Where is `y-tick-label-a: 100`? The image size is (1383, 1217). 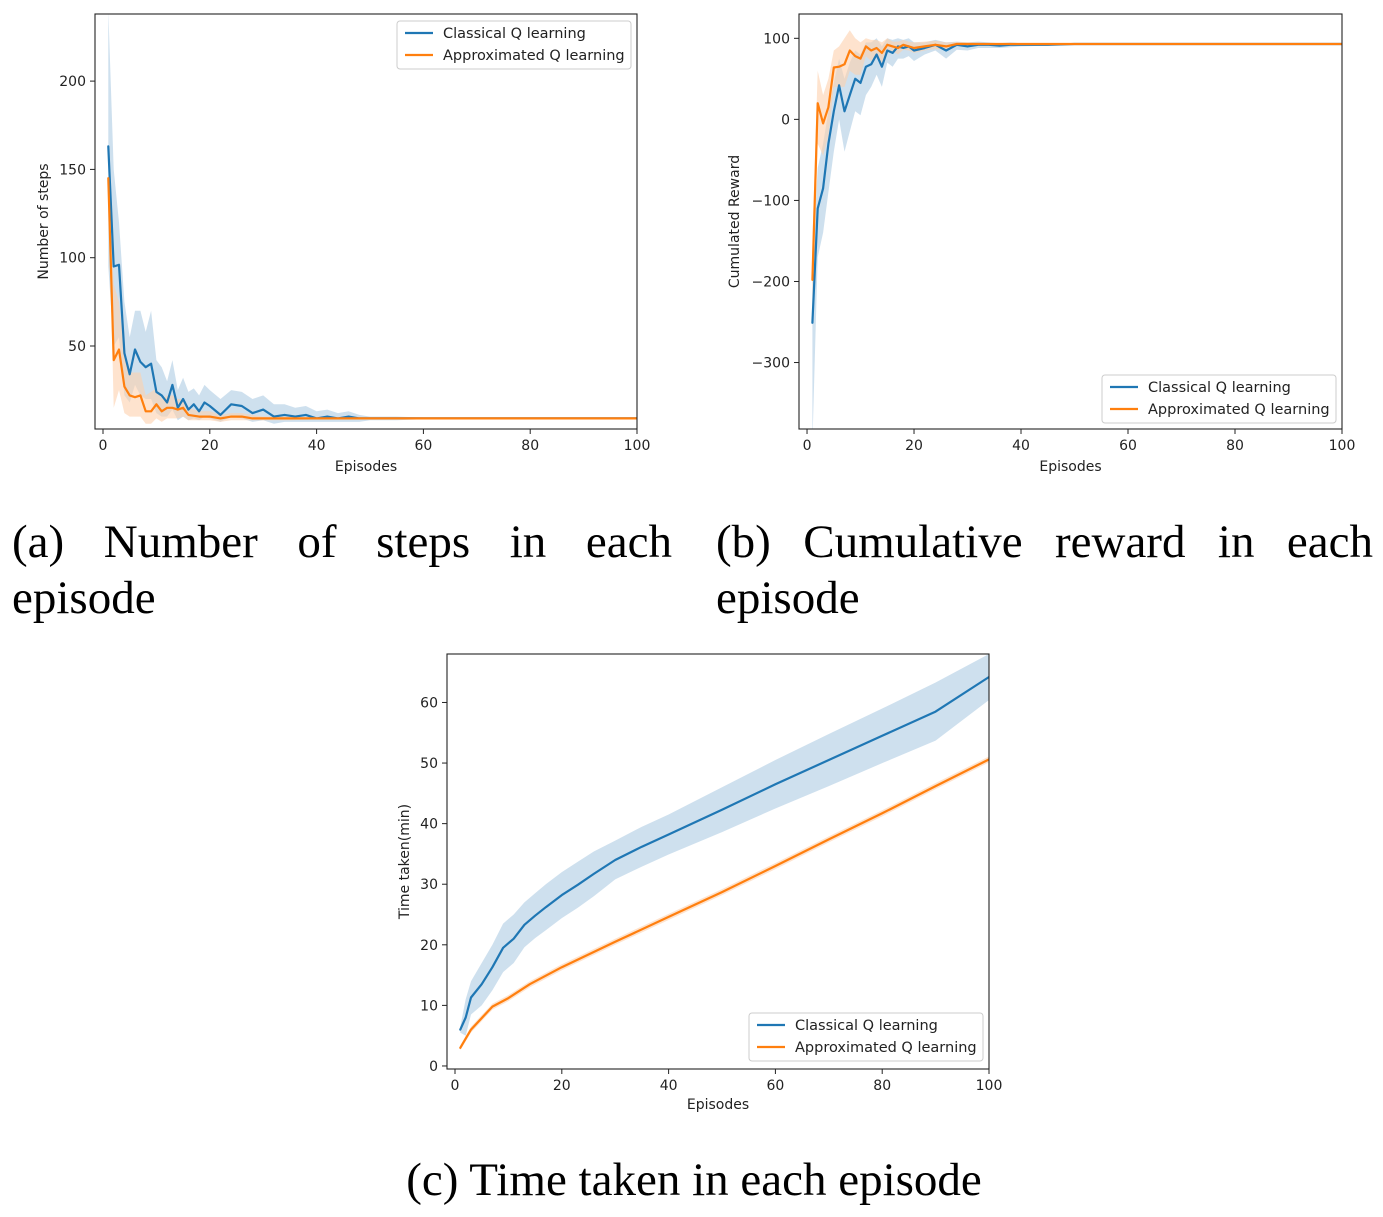 y-tick-label-a: 100 is located at coordinates (72, 259).